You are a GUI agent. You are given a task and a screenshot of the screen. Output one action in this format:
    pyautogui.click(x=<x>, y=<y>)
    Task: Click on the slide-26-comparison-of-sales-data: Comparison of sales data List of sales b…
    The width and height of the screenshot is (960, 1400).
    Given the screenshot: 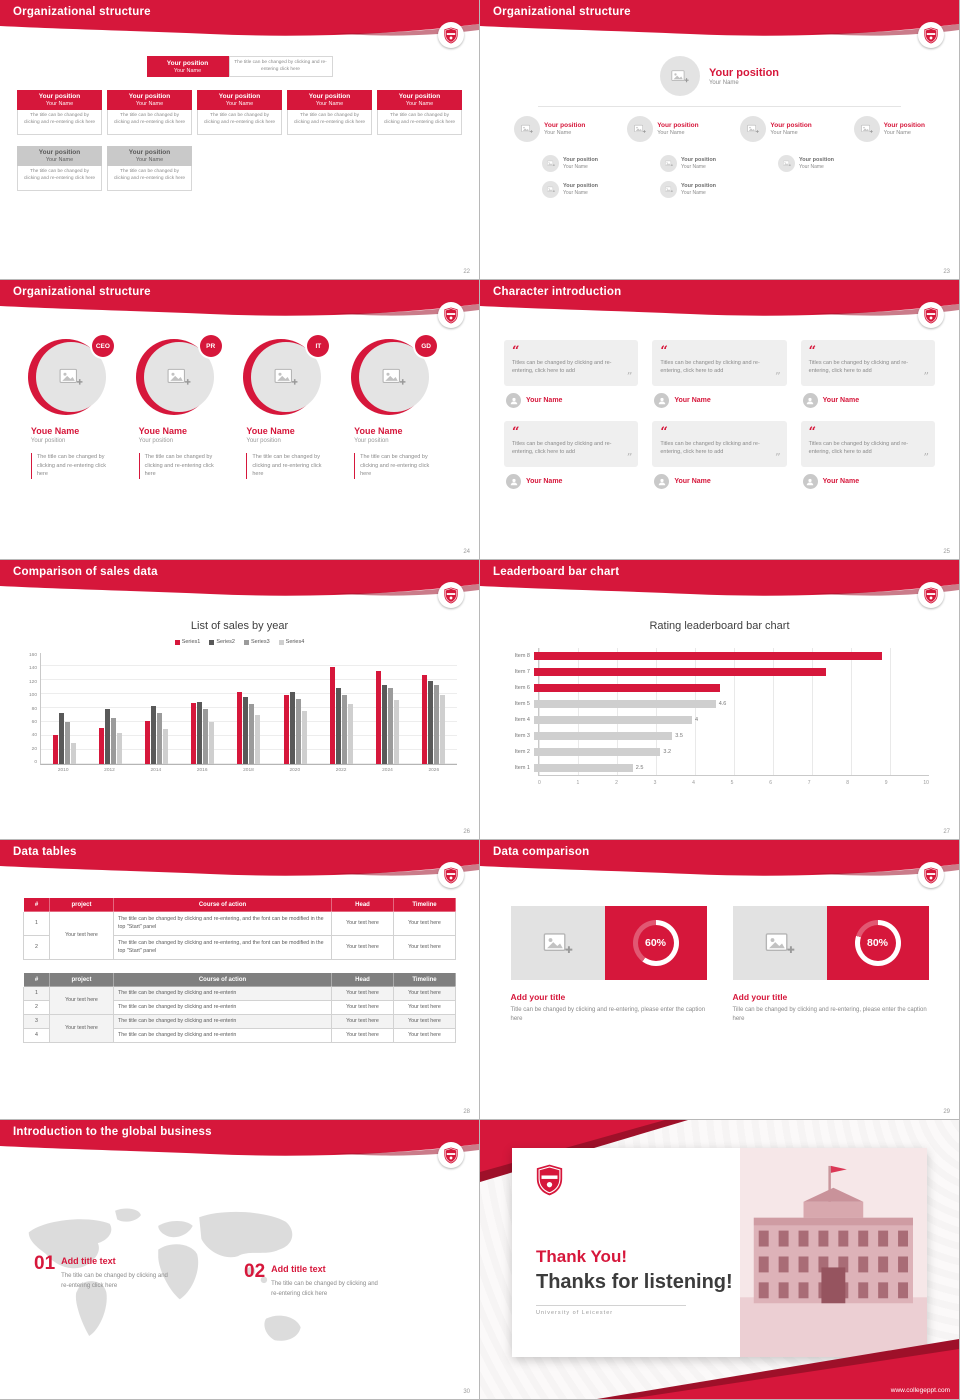 What is the action you would take?
    pyautogui.click(x=239, y=699)
    